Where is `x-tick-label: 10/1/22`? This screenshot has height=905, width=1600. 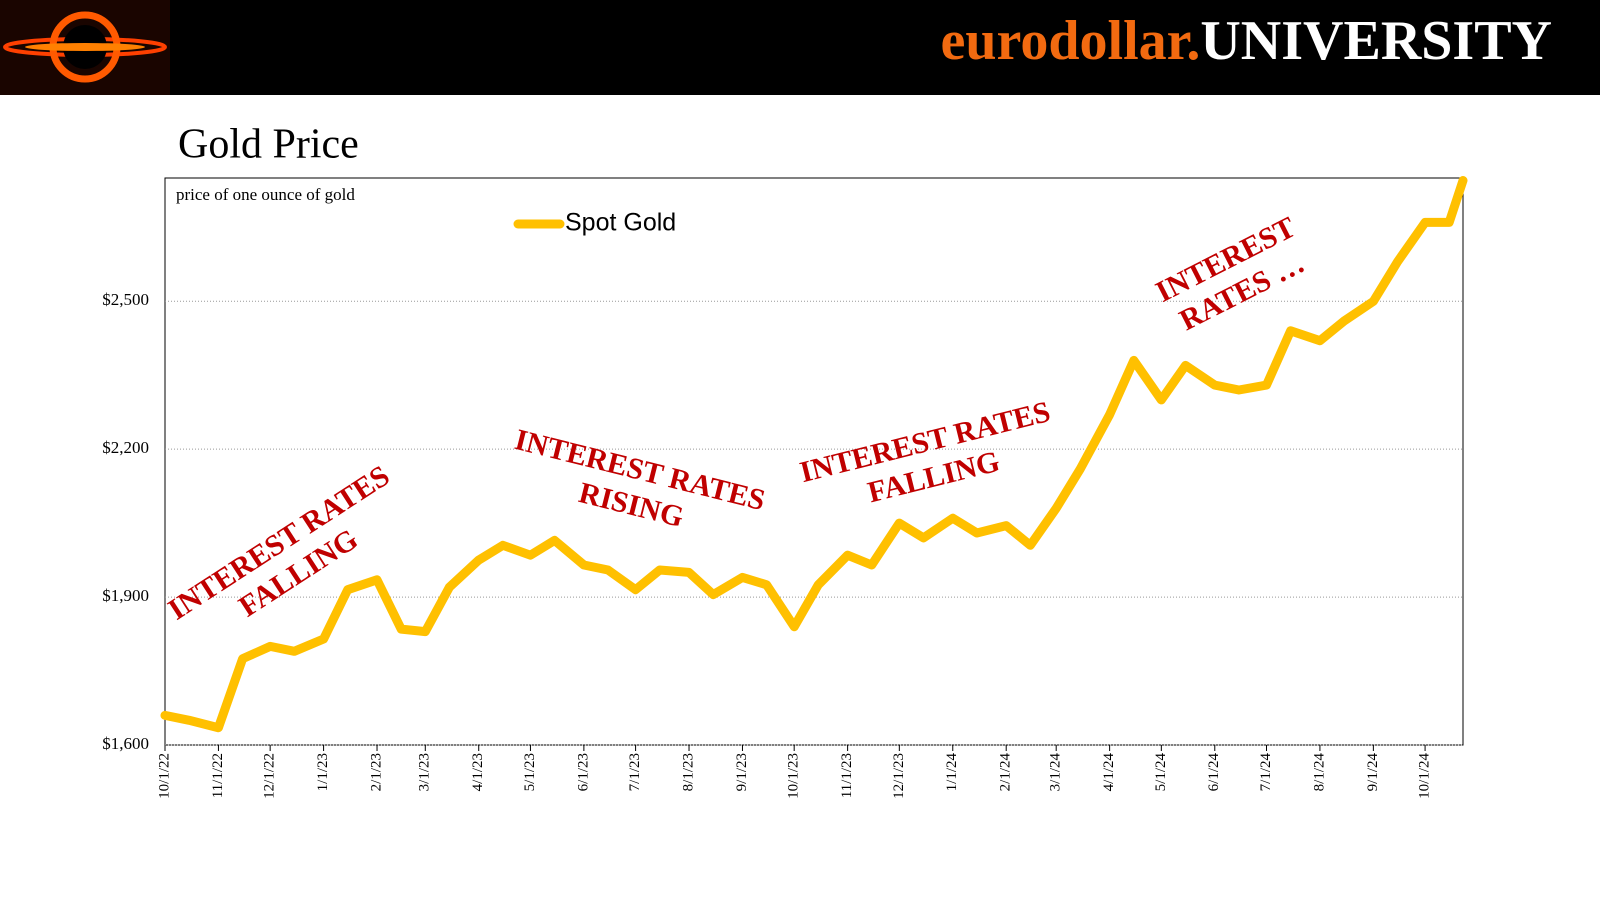 x-tick-label: 10/1/22 is located at coordinates (164, 776).